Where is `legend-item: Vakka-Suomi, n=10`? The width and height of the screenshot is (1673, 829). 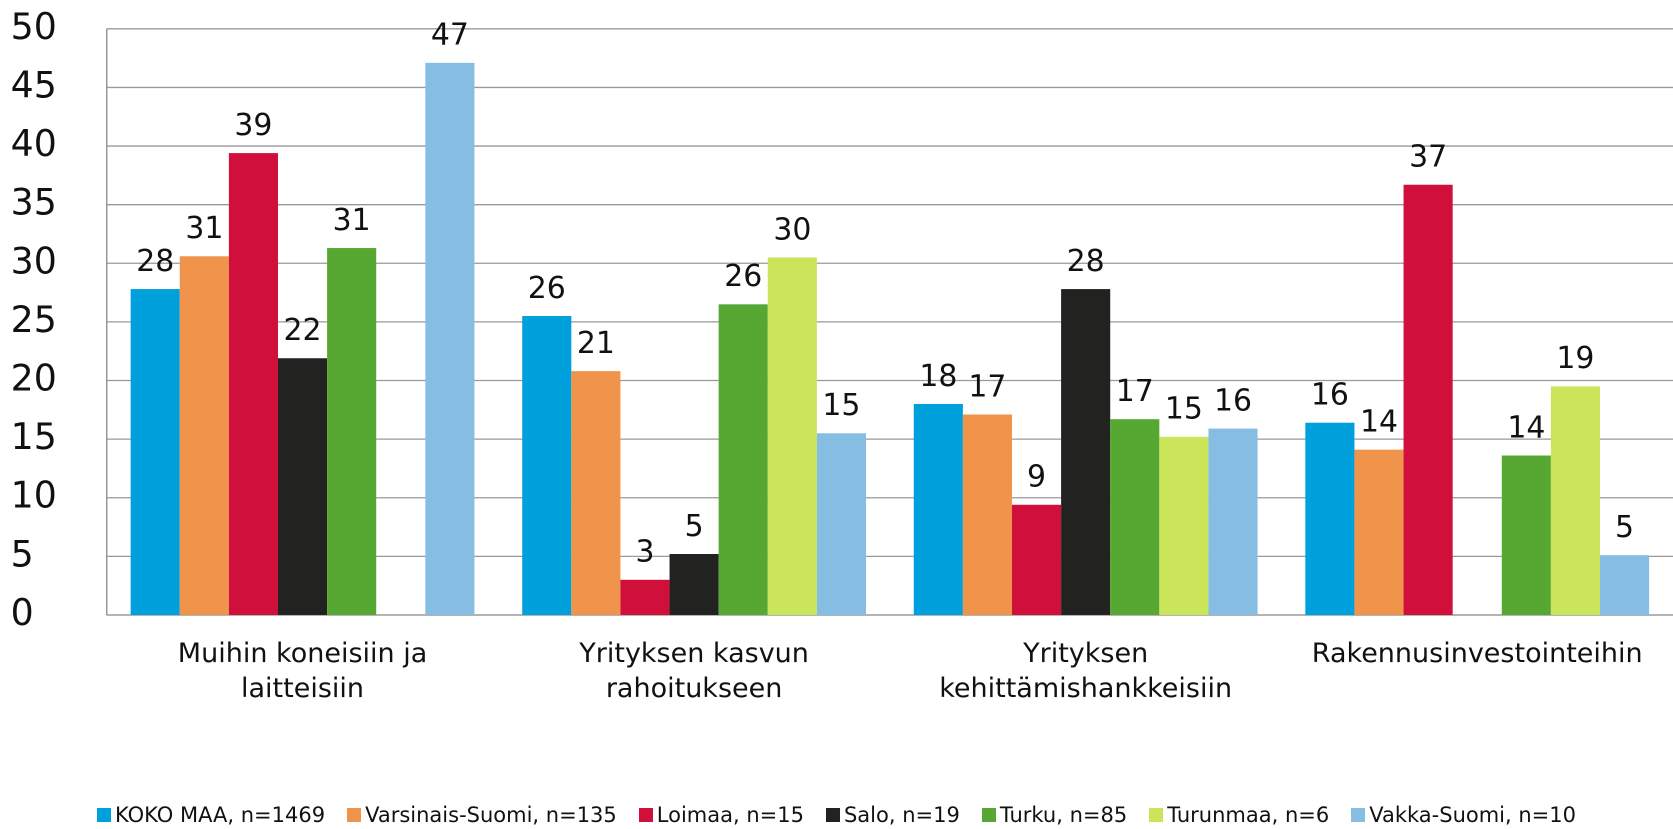
legend-item: Vakka-Suomi, n=10 is located at coordinates (1463, 815).